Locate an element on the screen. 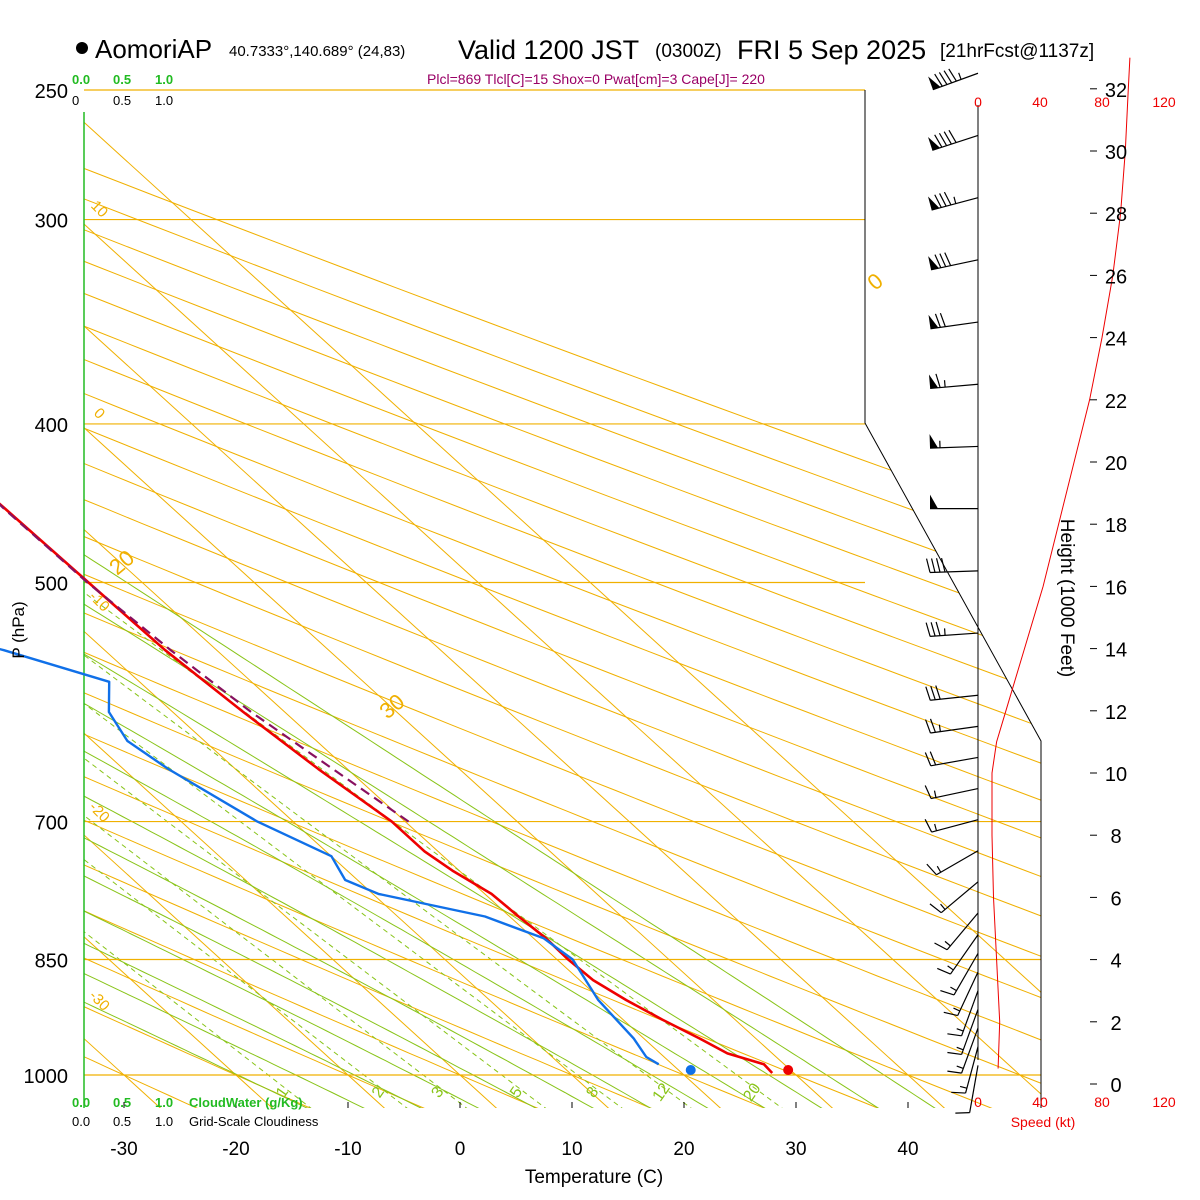  mixing-ratio-line is located at coordinates (220, 765).